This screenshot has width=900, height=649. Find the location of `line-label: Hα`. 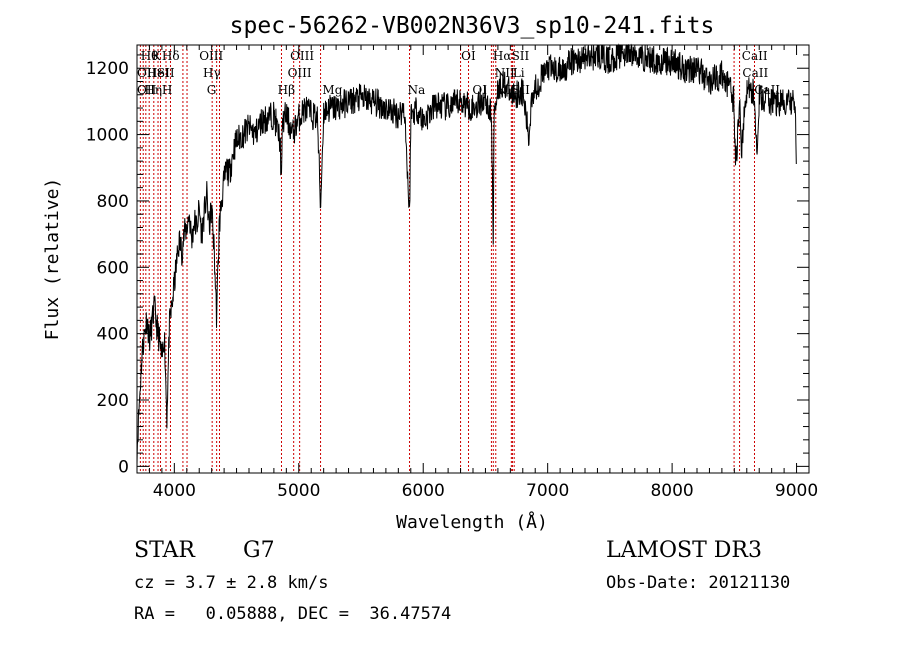

line-label: Hα is located at coordinates (502, 56).